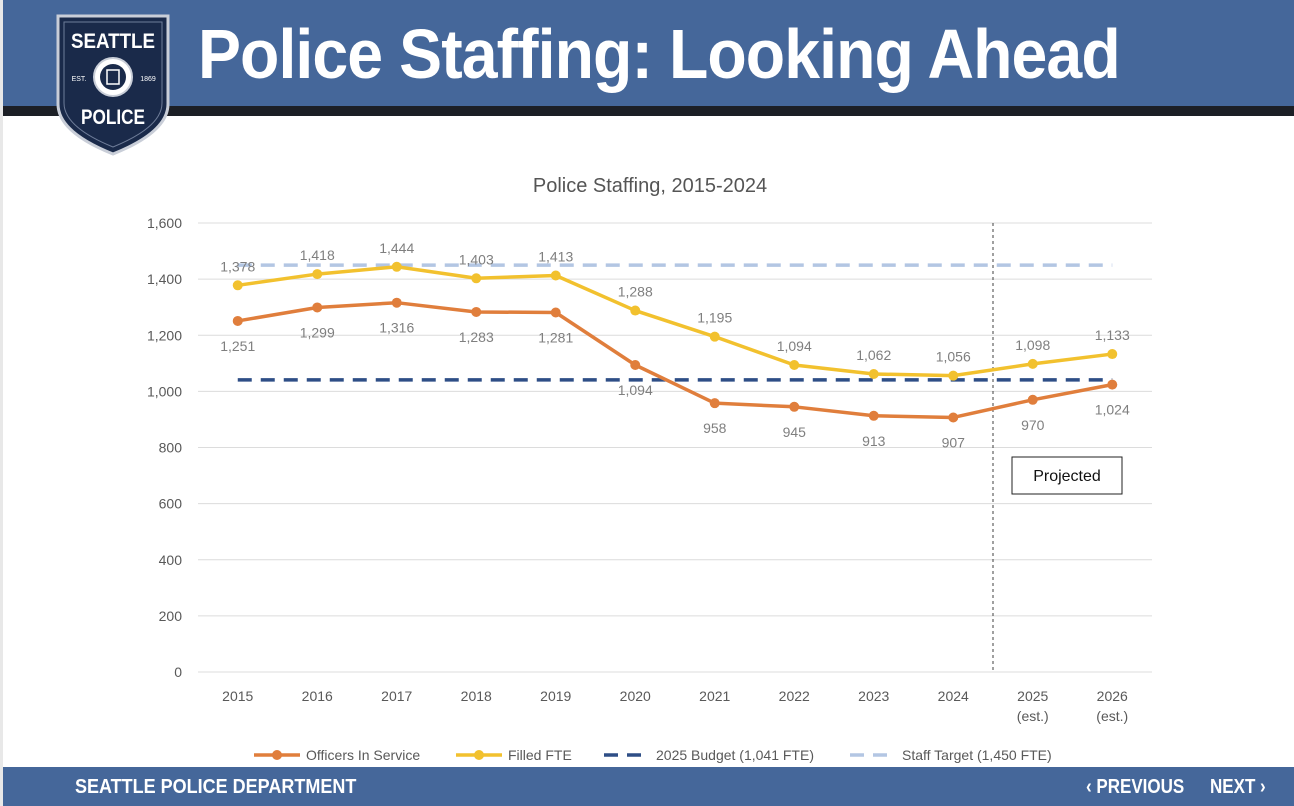 Image resolution: width=1294 pixels, height=806 pixels. I want to click on y-tick-label: 0, so click(178, 672).